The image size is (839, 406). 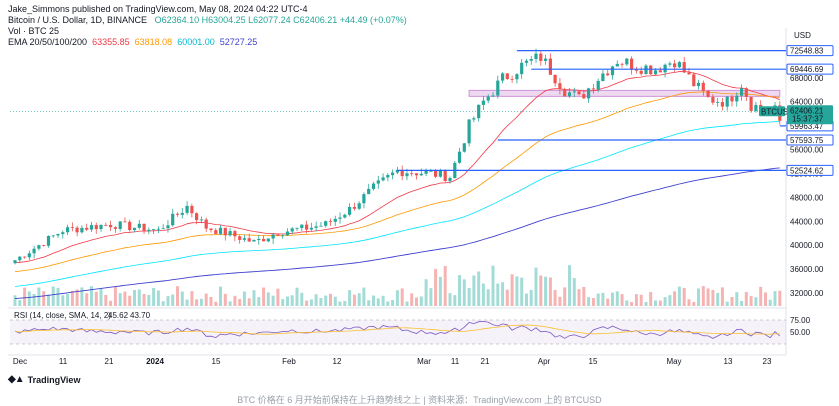 What do you see at coordinates (807, 110) in the screenshot?
I see `last-price-label: 62406.21` at bounding box center [807, 110].